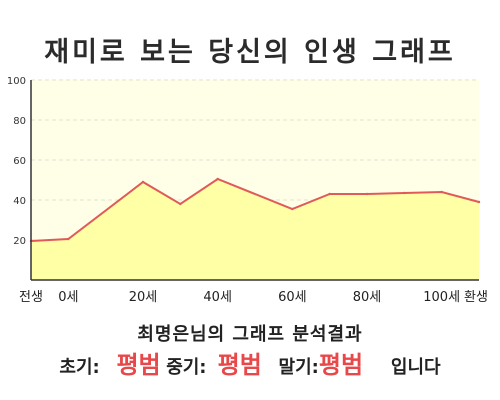 This screenshot has height=400, width=500. What do you see at coordinates (441, 297) in the screenshot?
I see `x-tick-label: 100세` at bounding box center [441, 297].